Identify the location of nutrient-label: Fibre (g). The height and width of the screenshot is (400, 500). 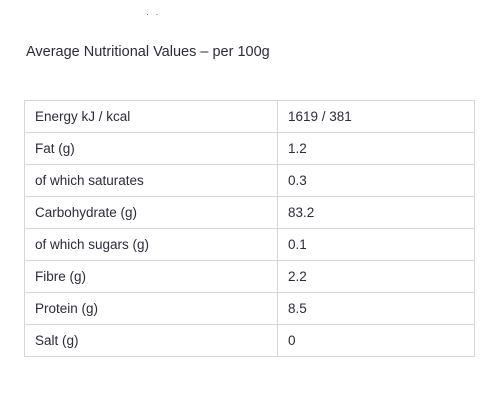
(151, 276).